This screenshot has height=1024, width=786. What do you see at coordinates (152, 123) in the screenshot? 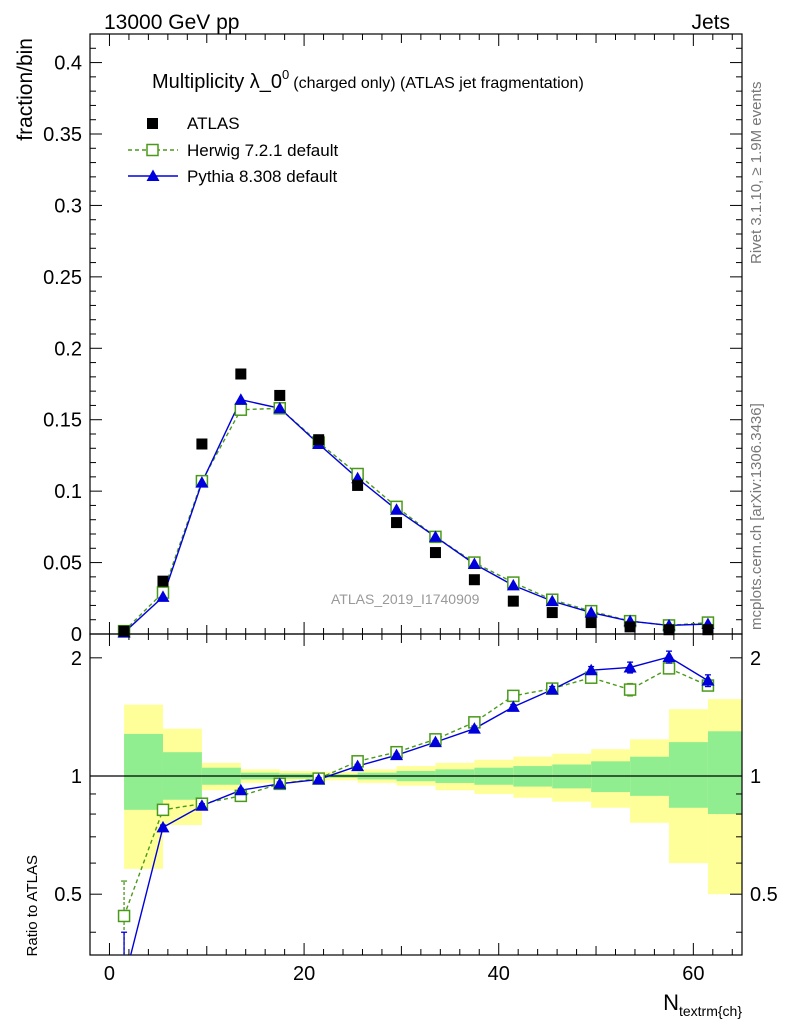
I see `legend-atlas-marker` at bounding box center [152, 123].